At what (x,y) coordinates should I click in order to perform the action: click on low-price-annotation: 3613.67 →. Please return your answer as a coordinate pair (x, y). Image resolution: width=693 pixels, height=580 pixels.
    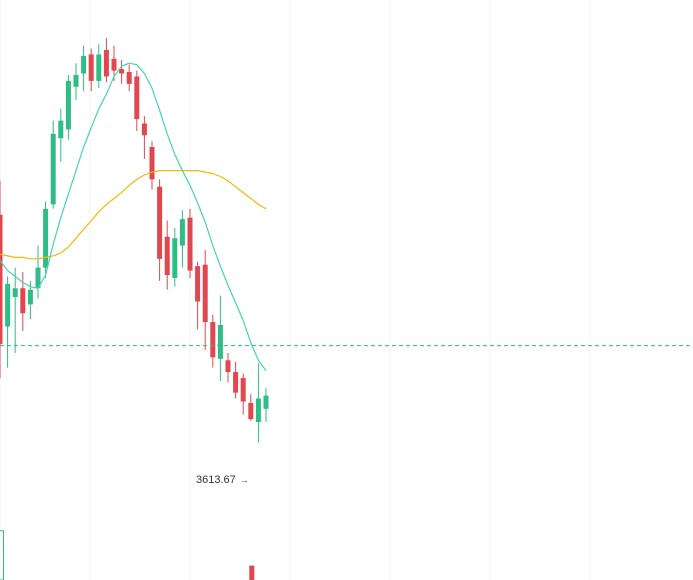
    Looking at the image, I should click on (222, 480).